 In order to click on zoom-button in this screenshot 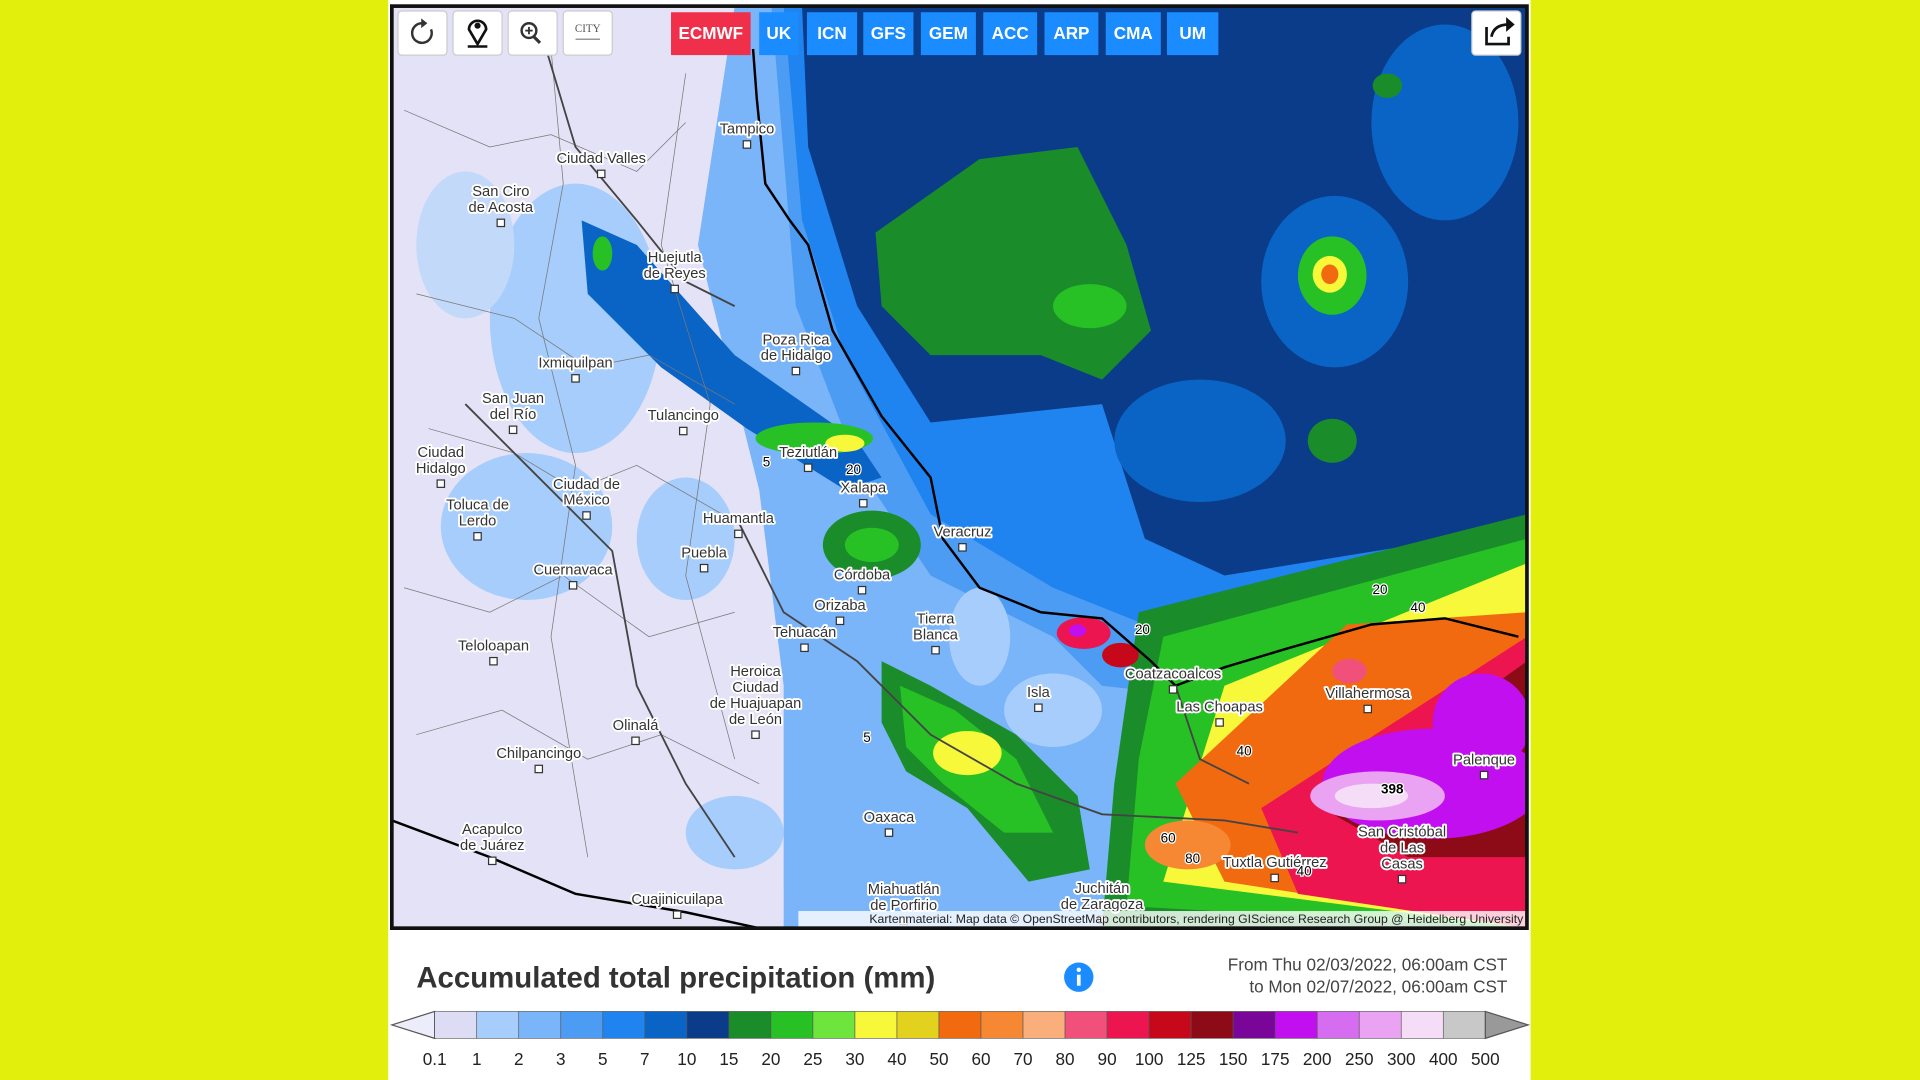, I will do `click(532, 33)`.